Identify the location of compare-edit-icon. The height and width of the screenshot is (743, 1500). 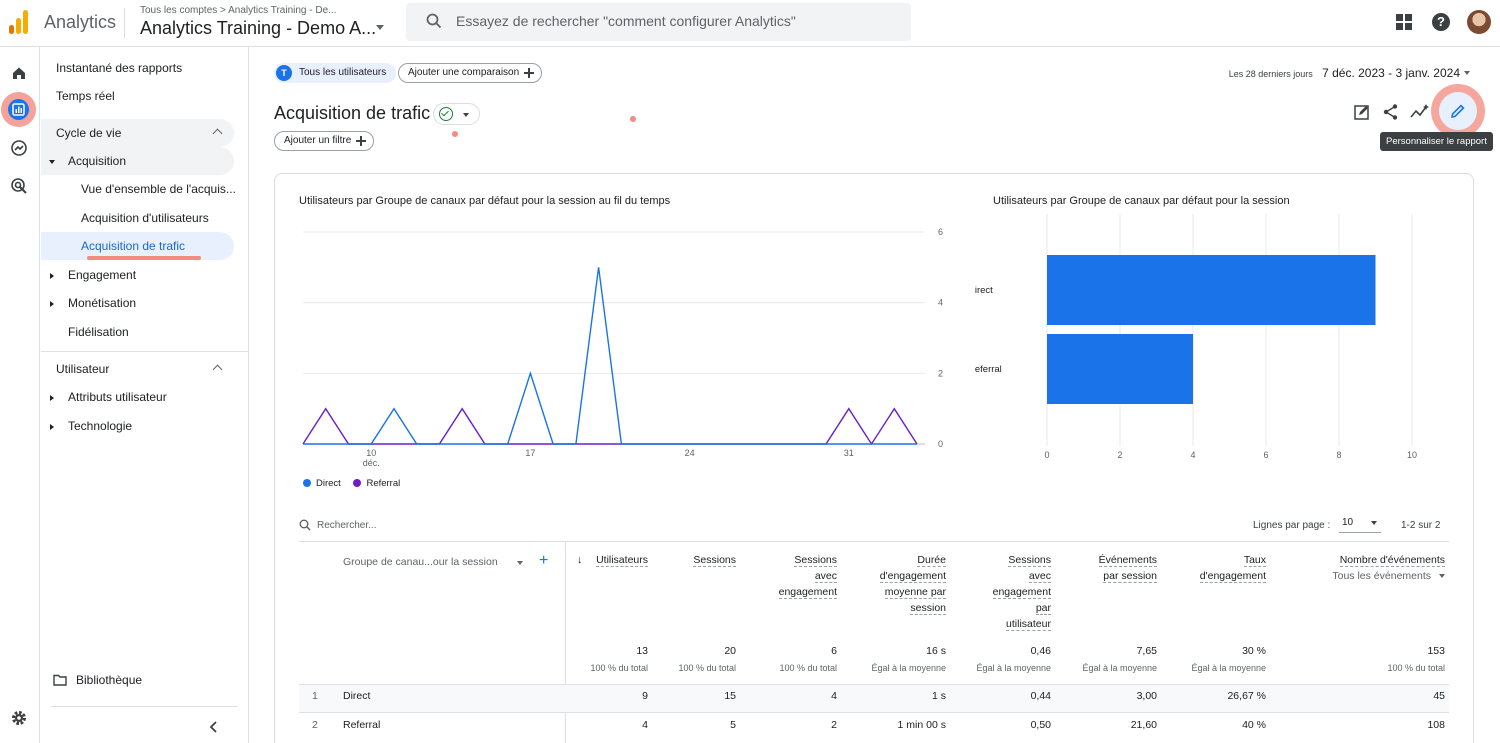
(1362, 112).